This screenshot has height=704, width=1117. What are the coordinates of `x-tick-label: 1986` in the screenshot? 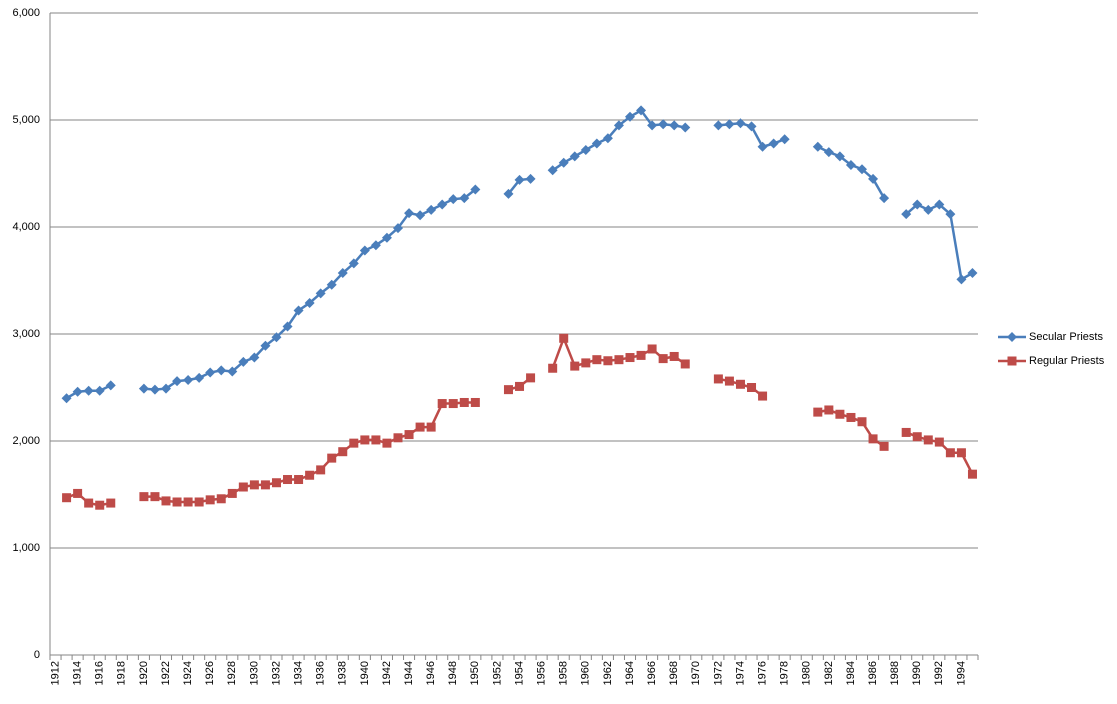 It's located at (873, 673).